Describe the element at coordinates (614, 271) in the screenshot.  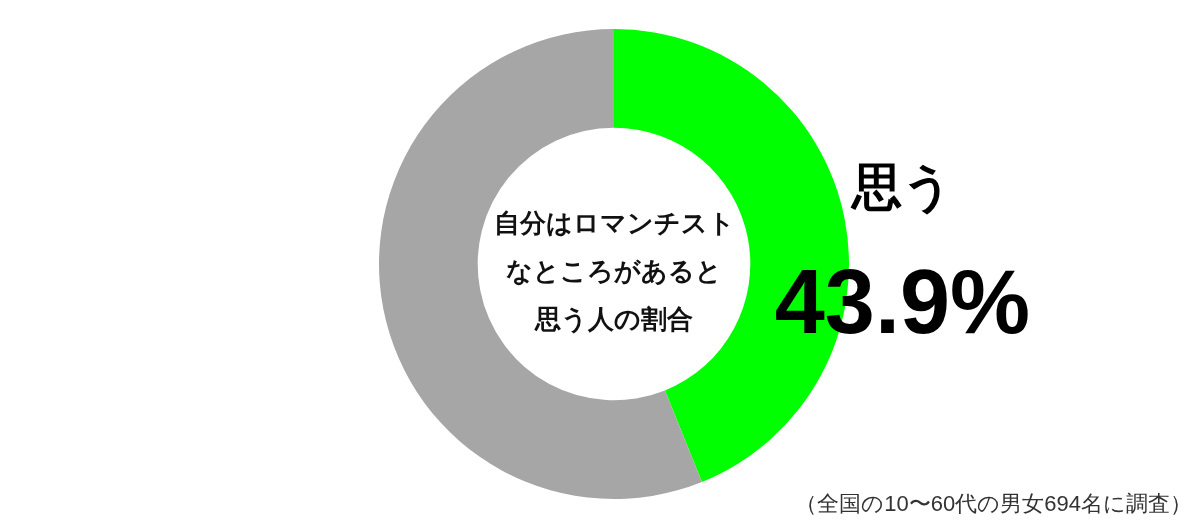
I see `text: 自分はロマンチストなところがあると思う人の割合` at that location.